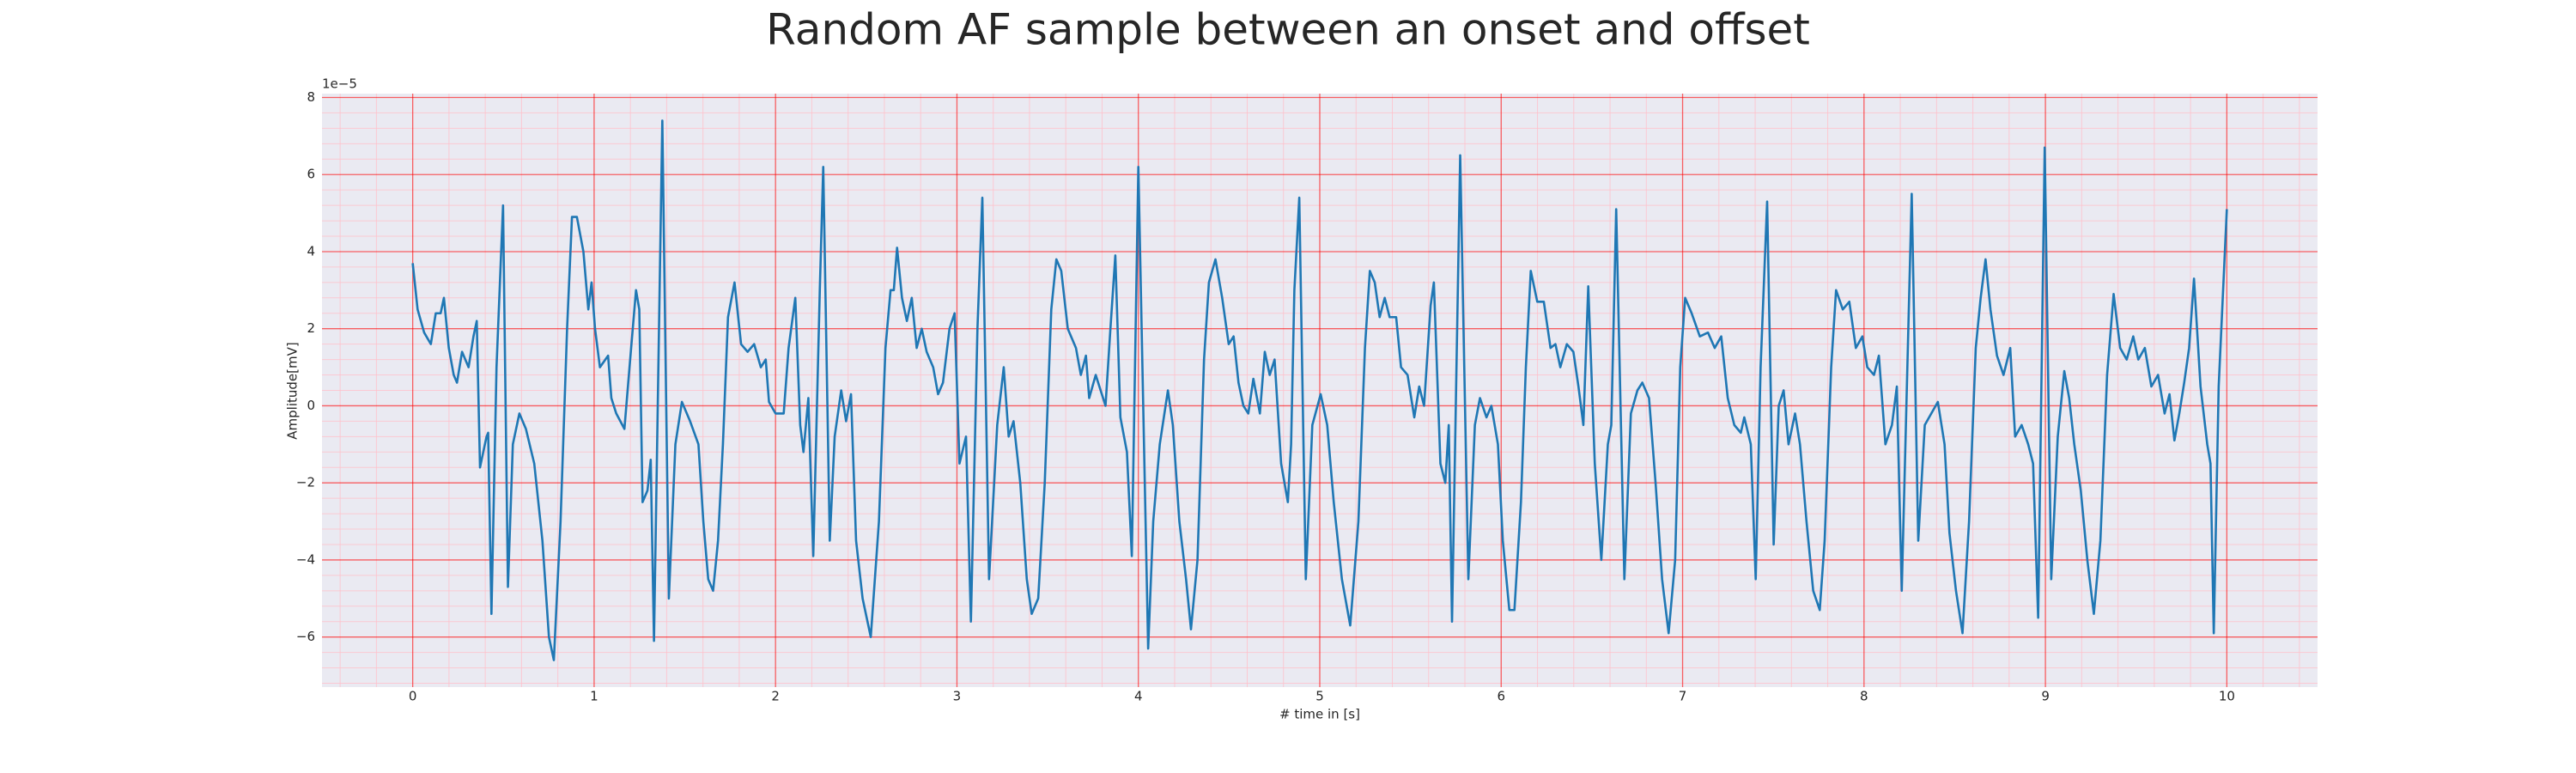 The image size is (2576, 773). Describe the element at coordinates (775, 696) in the screenshot. I see `x-tick-label: 2` at that location.